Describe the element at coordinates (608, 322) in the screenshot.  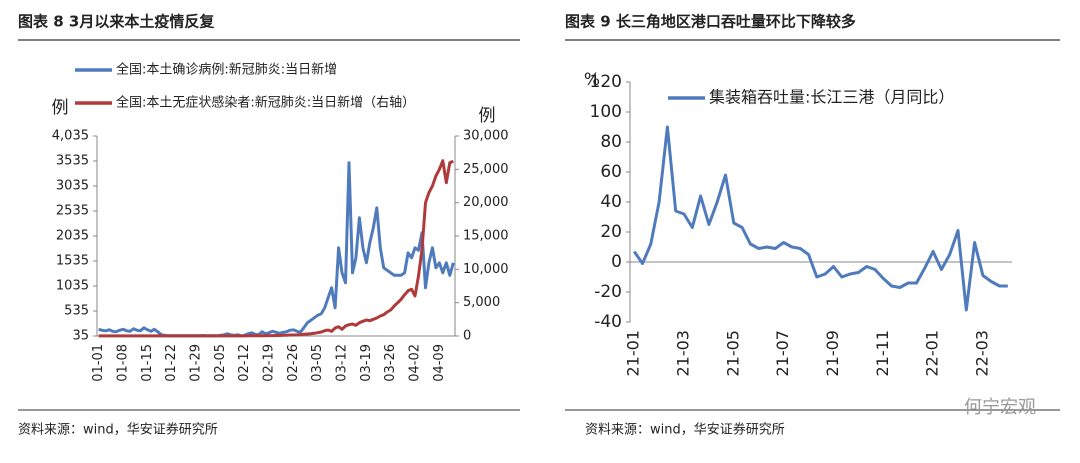
I see `y-tick-label: -40` at that location.